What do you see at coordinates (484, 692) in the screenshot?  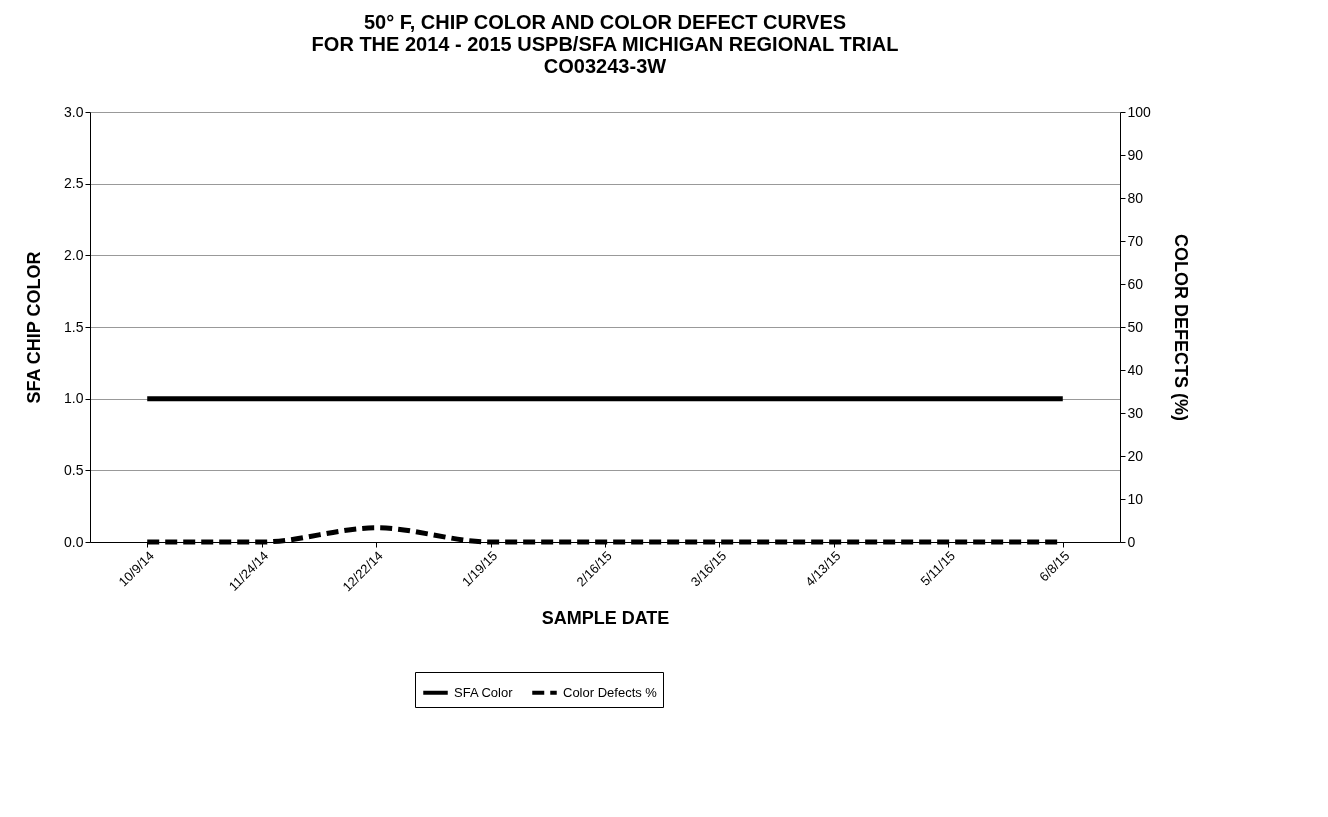 I see `legend-label: SFA Color` at bounding box center [484, 692].